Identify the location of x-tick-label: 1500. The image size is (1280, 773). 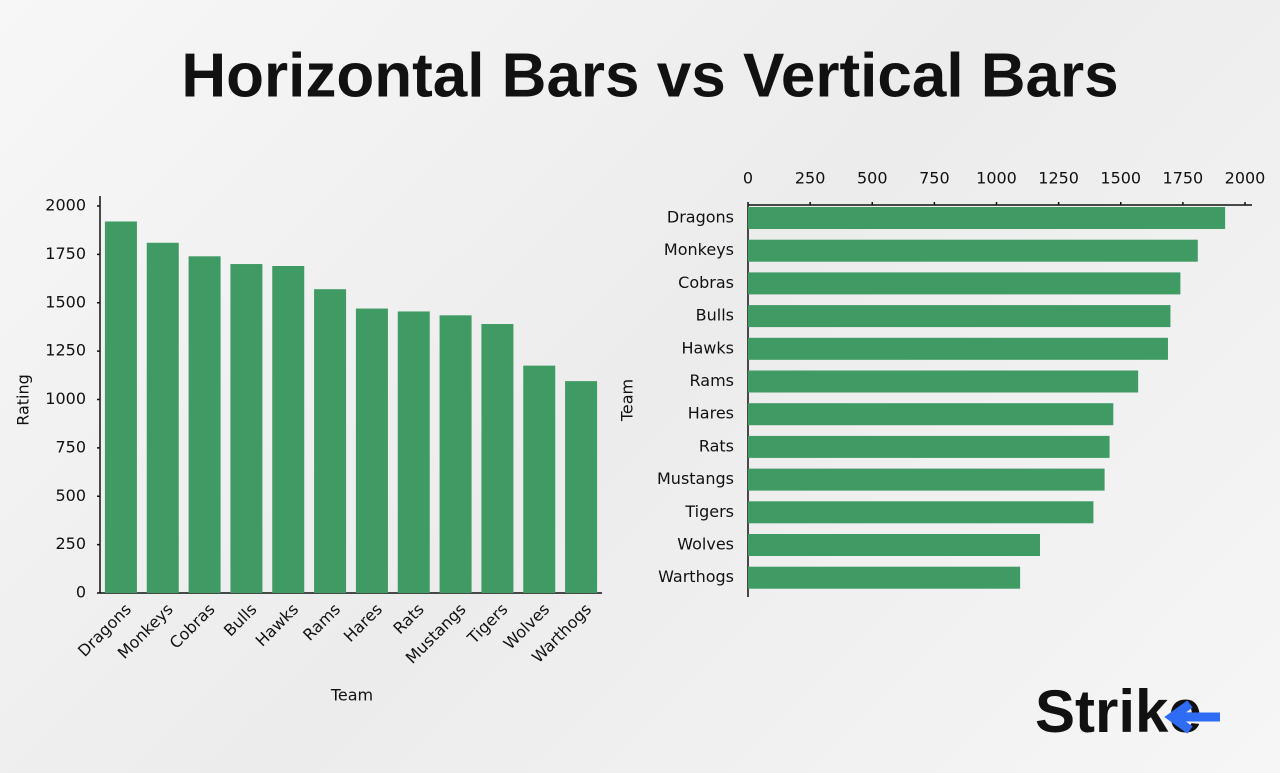
(1120, 178).